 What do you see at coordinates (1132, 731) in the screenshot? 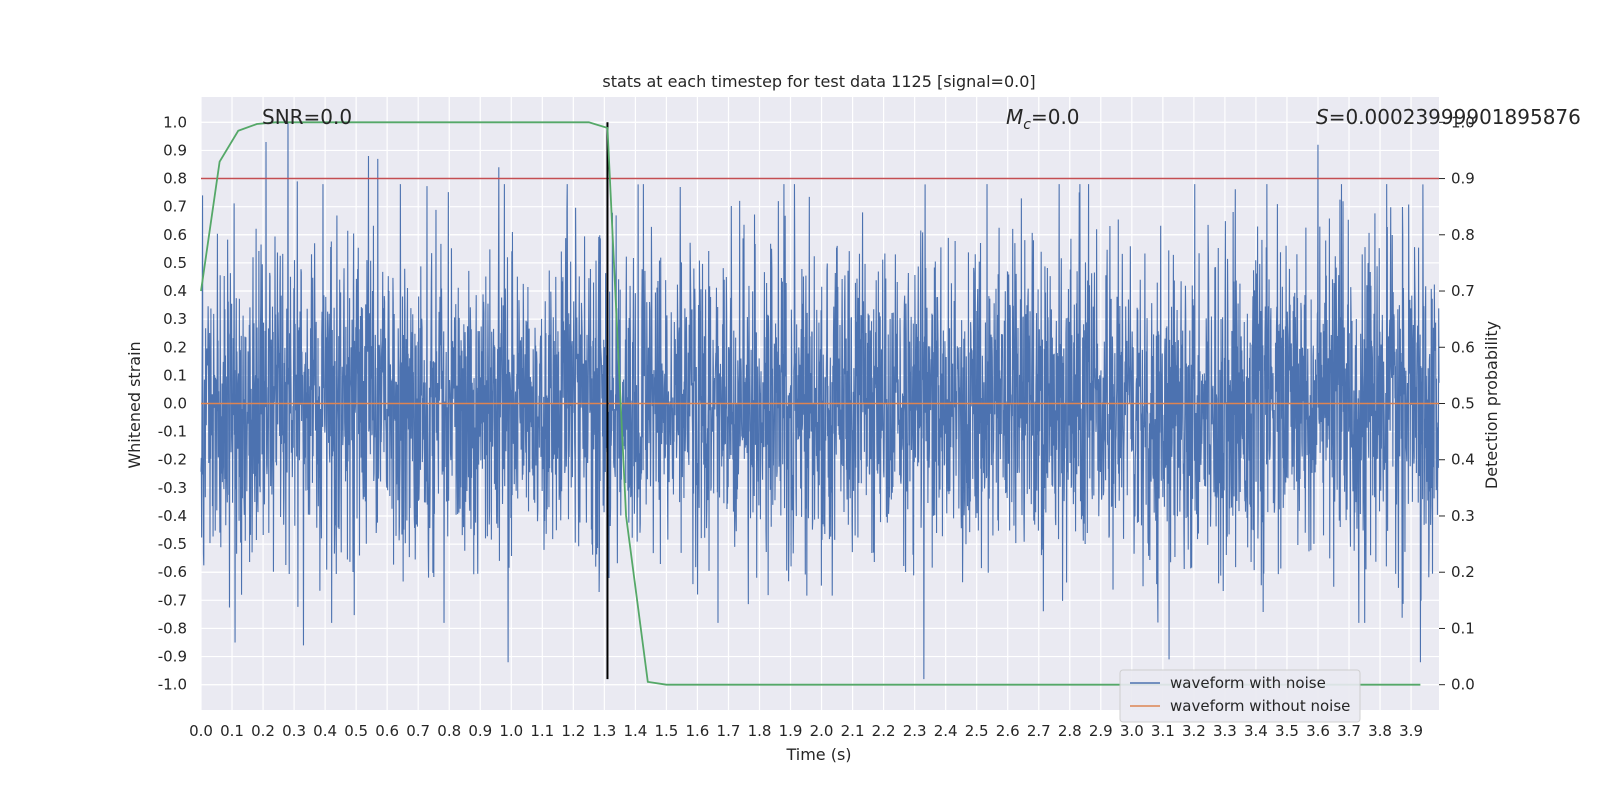
I see `x-tick-label: 3.0` at bounding box center [1132, 731].